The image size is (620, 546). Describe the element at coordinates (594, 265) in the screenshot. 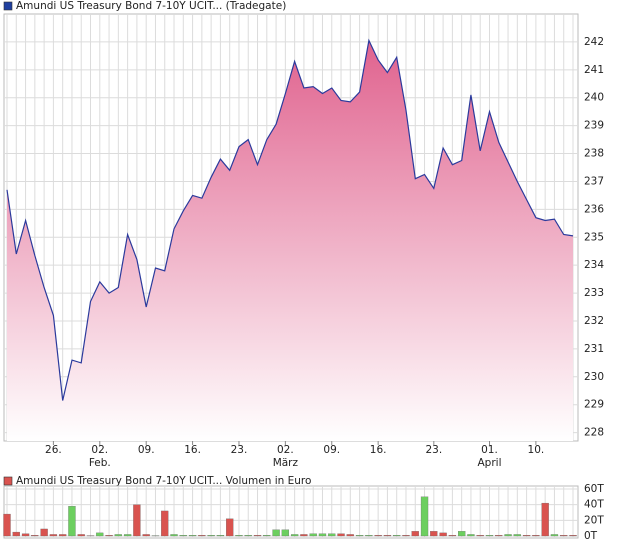

I see `y-tick-label: 234` at that location.